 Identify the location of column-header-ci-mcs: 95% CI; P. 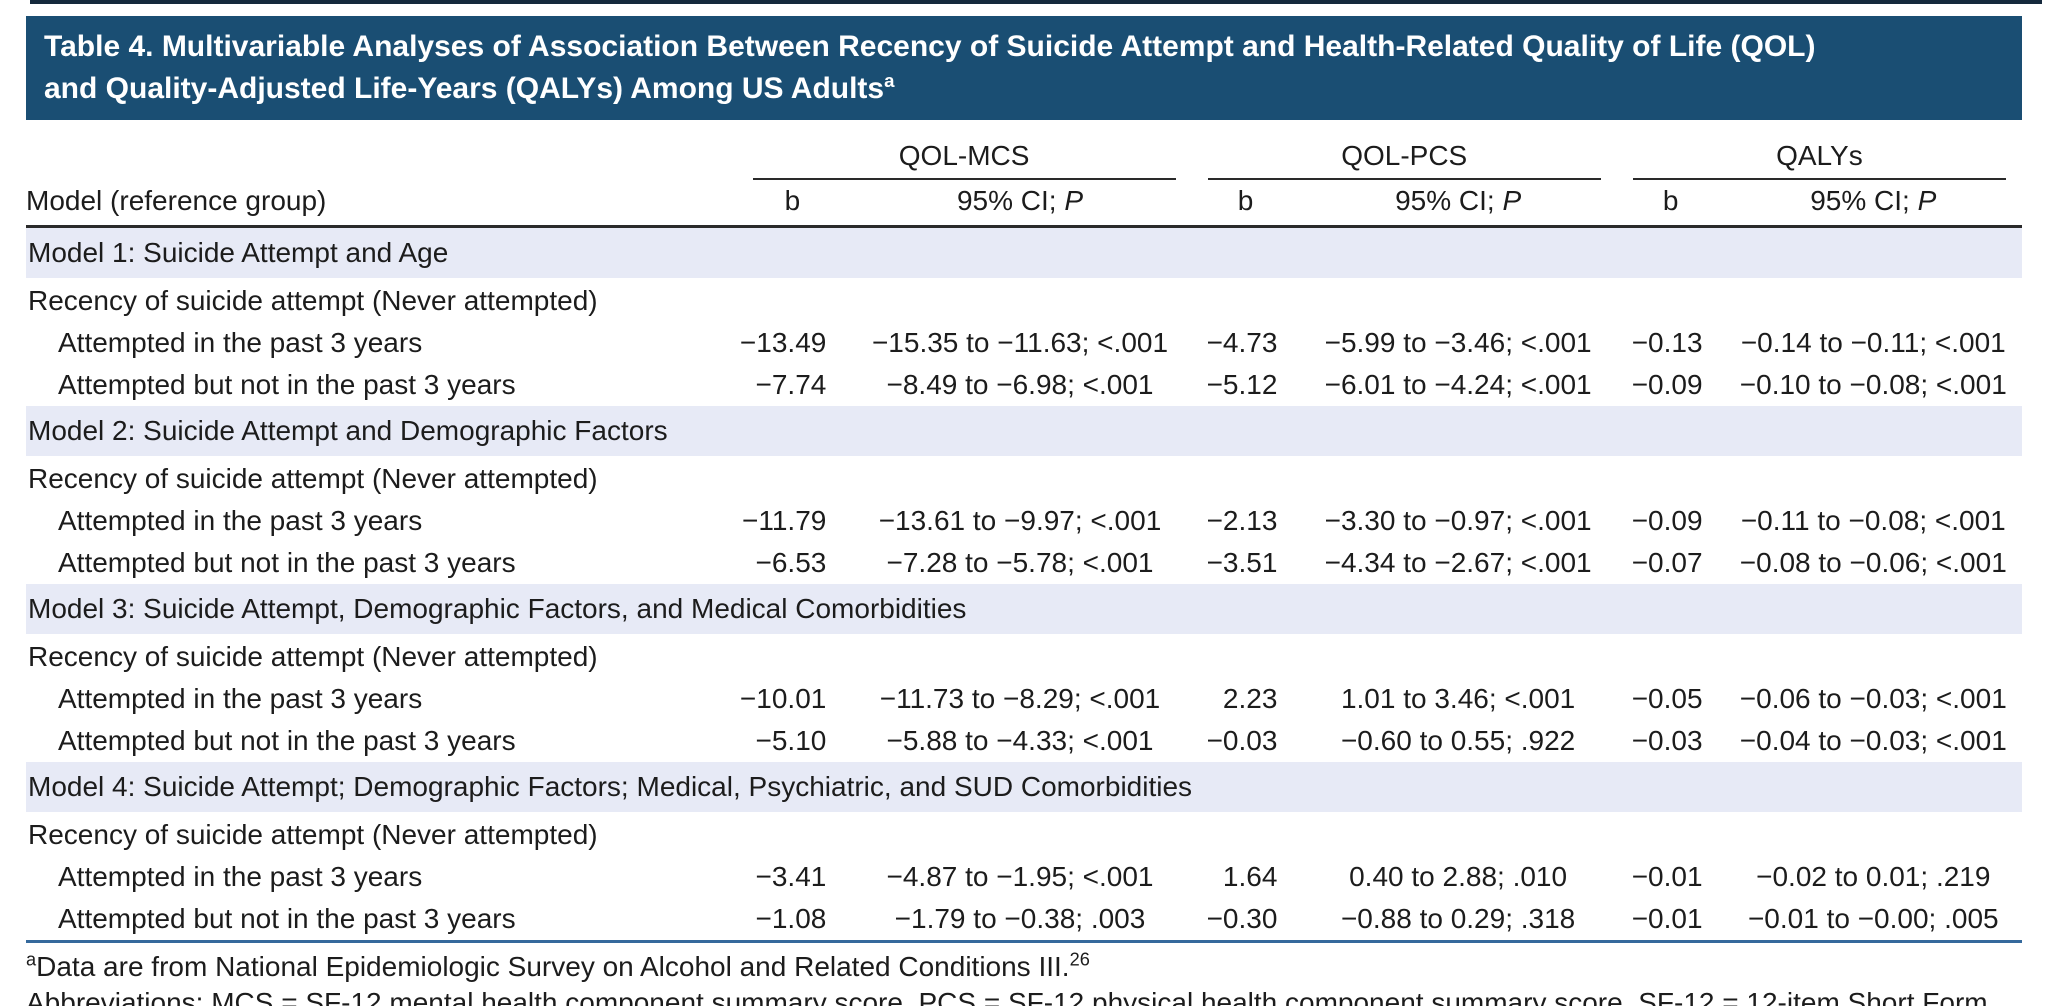
(1020, 204).